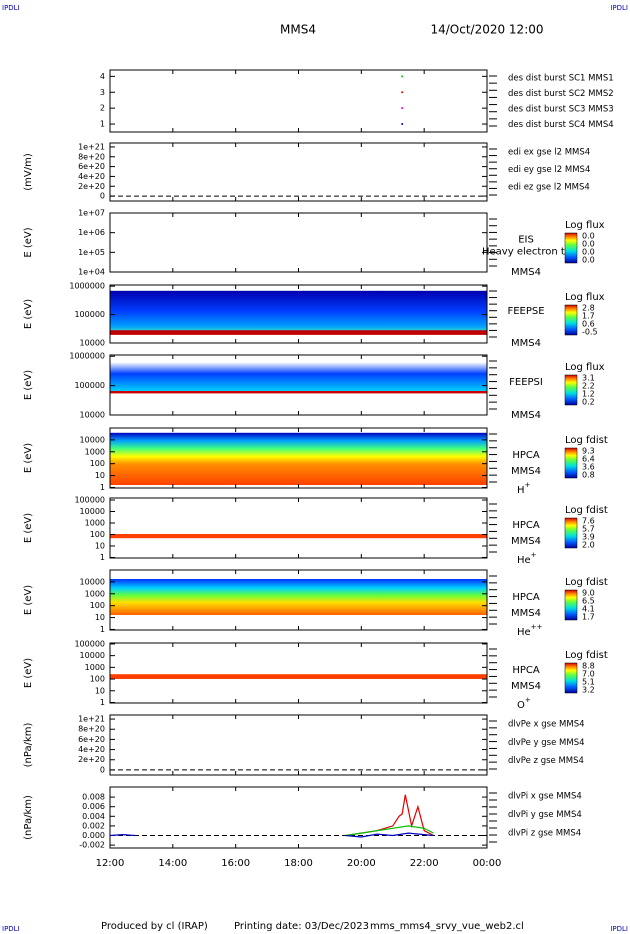 The height and width of the screenshot is (934, 630). Describe the element at coordinates (91, 176) in the screenshot. I see `y-tick-label: 4e+20` at that location.